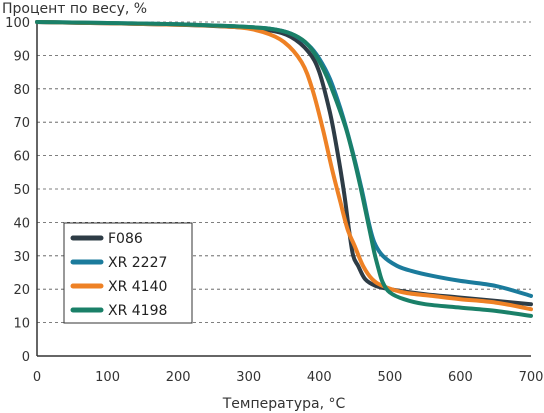 Image resolution: width=544 pixels, height=413 pixels. I want to click on y-tick-label: 50, so click(21, 190).